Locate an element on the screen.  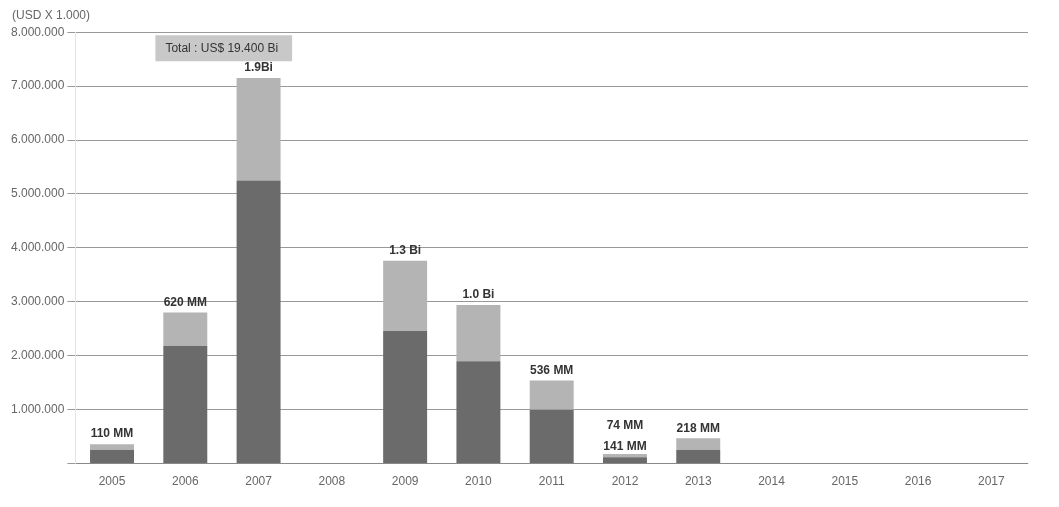
y-tick-label: 6.000.000 is located at coordinates (37, 139).